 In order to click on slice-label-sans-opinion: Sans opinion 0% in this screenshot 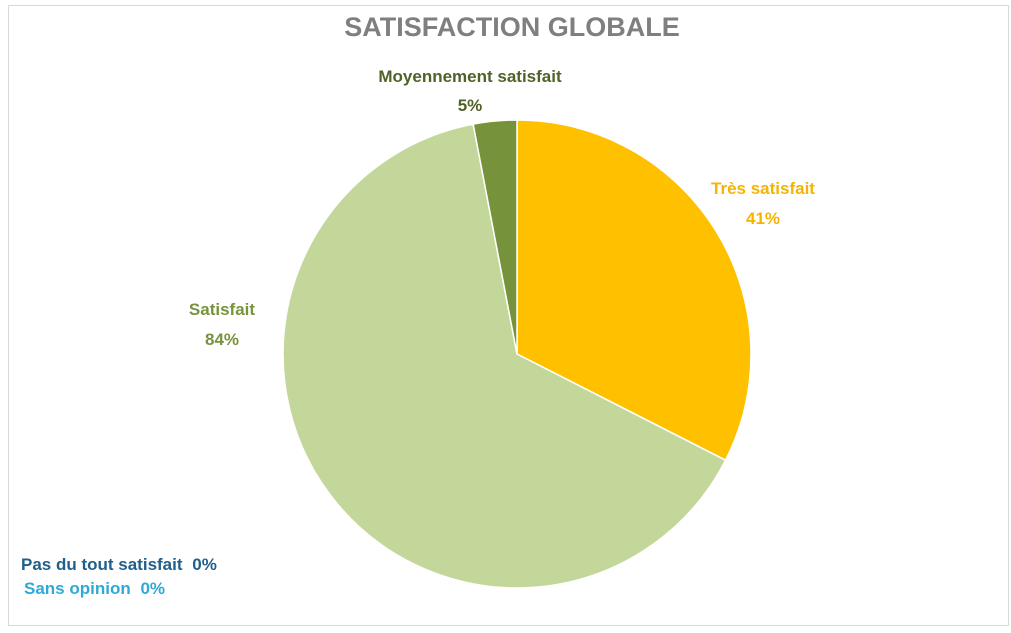, I will do `click(94, 588)`.